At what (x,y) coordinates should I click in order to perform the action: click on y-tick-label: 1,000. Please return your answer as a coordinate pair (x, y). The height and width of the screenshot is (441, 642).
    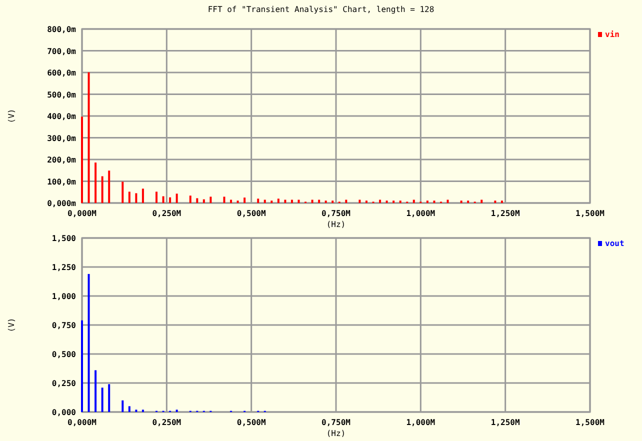
    Looking at the image, I should click on (64, 296).